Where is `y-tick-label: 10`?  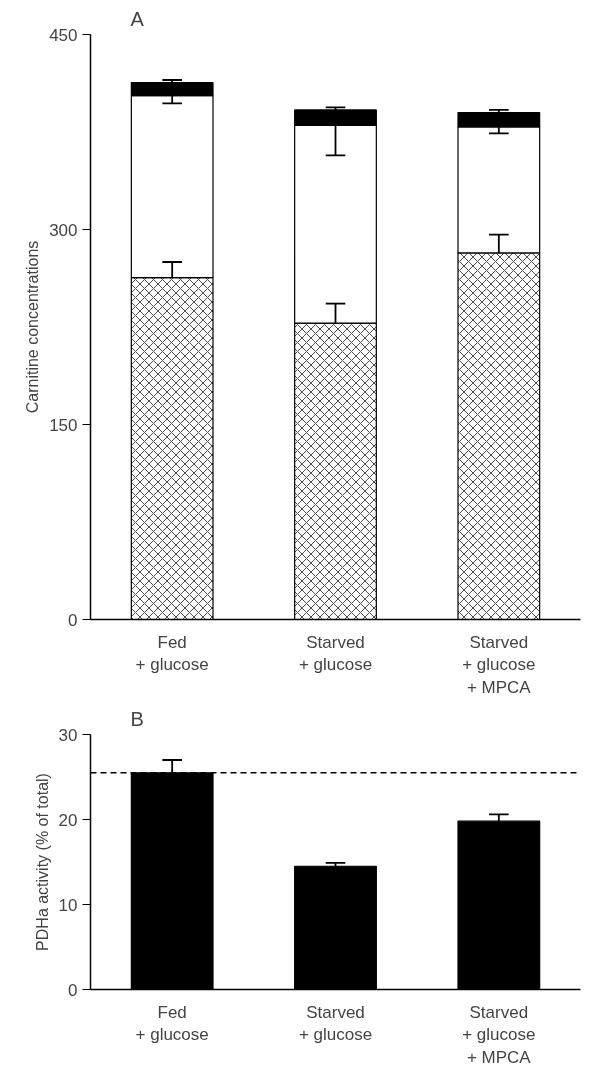
y-tick-label: 10 is located at coordinates (68, 905).